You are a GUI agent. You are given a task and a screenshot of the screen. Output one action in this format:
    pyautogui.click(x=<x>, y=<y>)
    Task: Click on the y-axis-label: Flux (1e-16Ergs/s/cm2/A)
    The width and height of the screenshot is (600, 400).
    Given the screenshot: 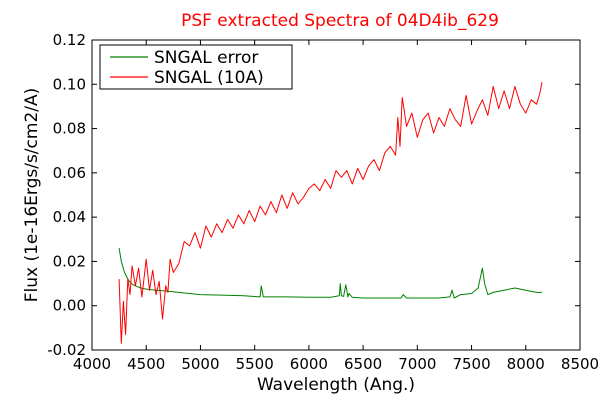 What is the action you would take?
    pyautogui.click(x=32, y=195)
    